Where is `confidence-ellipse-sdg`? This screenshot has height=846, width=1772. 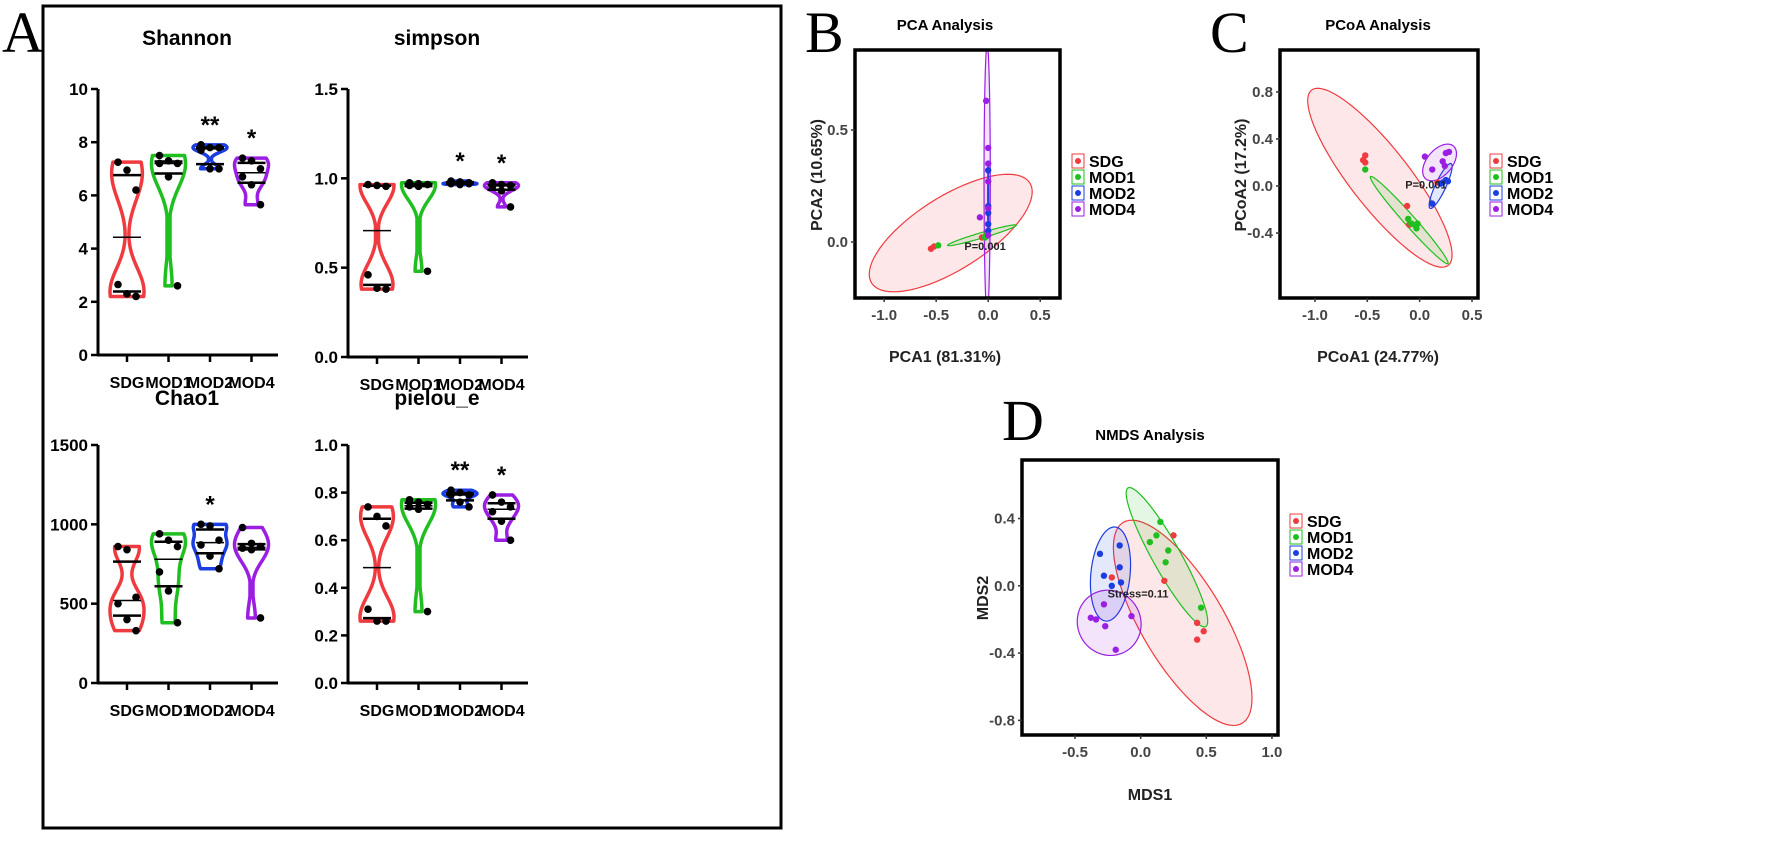
confidence-ellipse-sdg is located at coordinates (1182, 623).